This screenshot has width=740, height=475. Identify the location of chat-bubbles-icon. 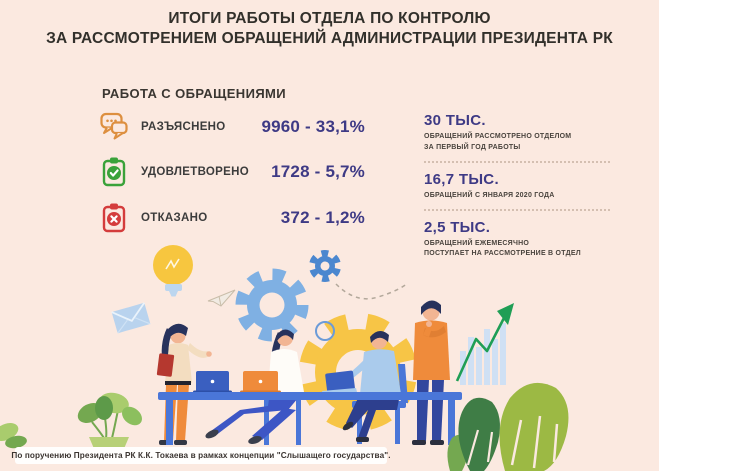
(114, 125).